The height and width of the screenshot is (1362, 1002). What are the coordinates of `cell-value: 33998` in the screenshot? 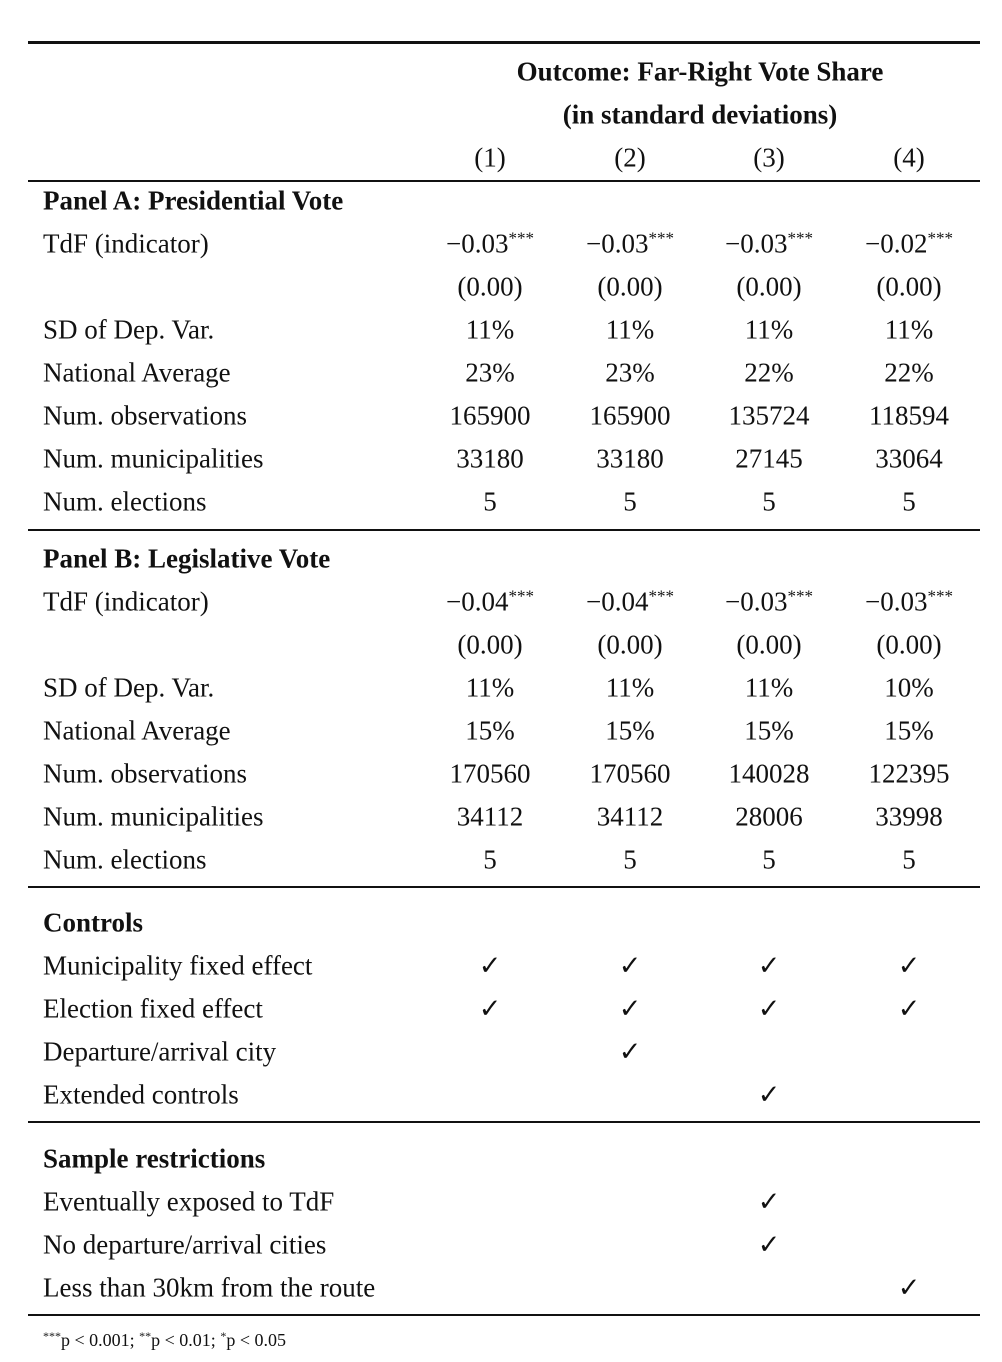 It's located at (909, 816).